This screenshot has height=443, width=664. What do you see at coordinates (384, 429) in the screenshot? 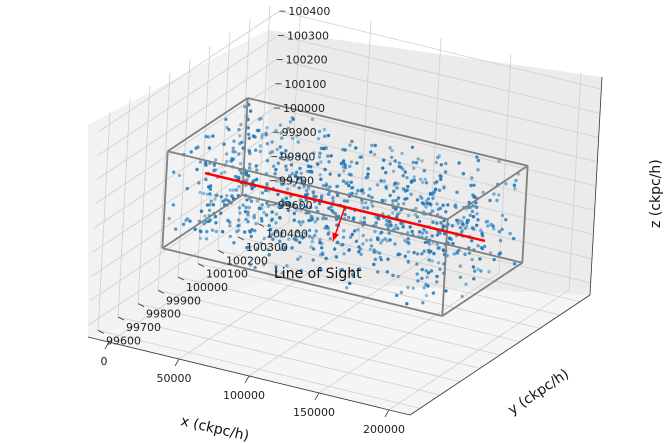
I see `x-tick-label: 200000` at bounding box center [384, 429].